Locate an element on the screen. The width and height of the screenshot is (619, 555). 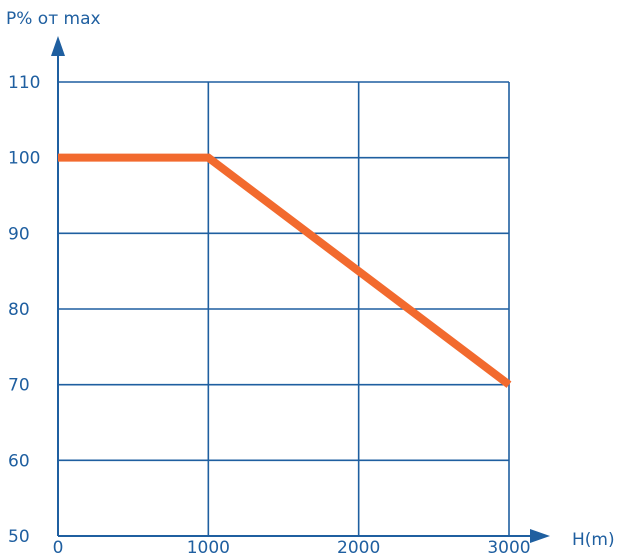
x-tick-label-0: 0 is located at coordinates (58, 546).